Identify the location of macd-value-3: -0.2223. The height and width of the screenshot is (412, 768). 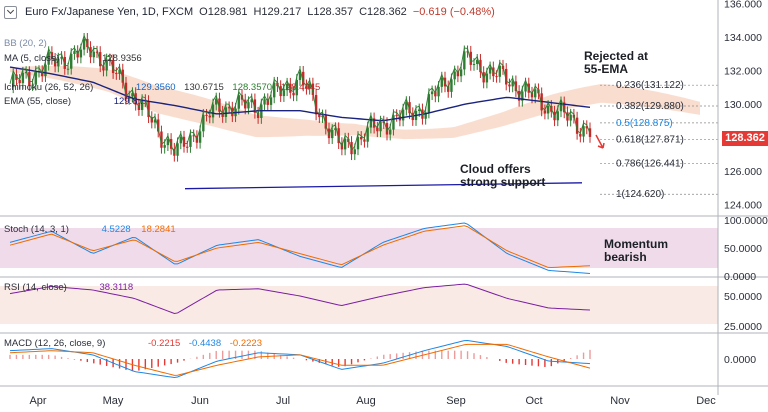
(245, 343).